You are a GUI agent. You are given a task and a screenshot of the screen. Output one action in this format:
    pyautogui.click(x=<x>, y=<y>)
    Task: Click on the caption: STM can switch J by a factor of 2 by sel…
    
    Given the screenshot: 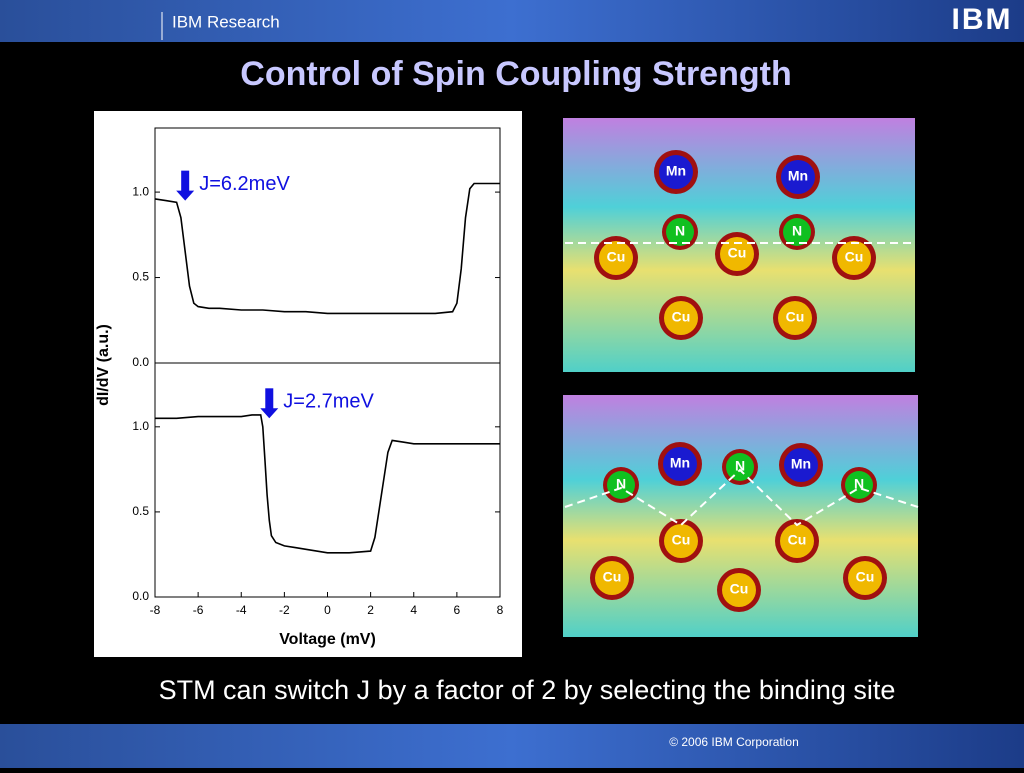 What is the action you would take?
    pyautogui.click(x=527, y=690)
    